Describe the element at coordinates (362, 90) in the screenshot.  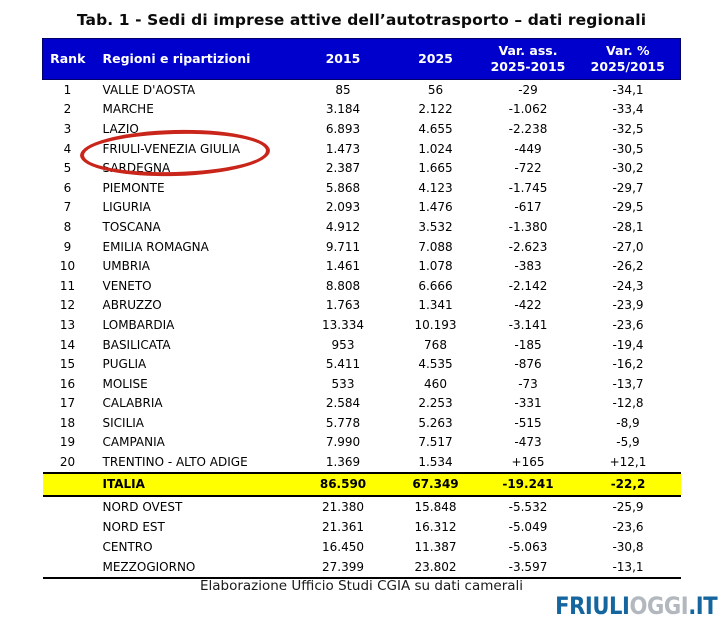
I see `table-row: 1 VALLE D'AOSTA 85 56 -29 -34,1` at that location.